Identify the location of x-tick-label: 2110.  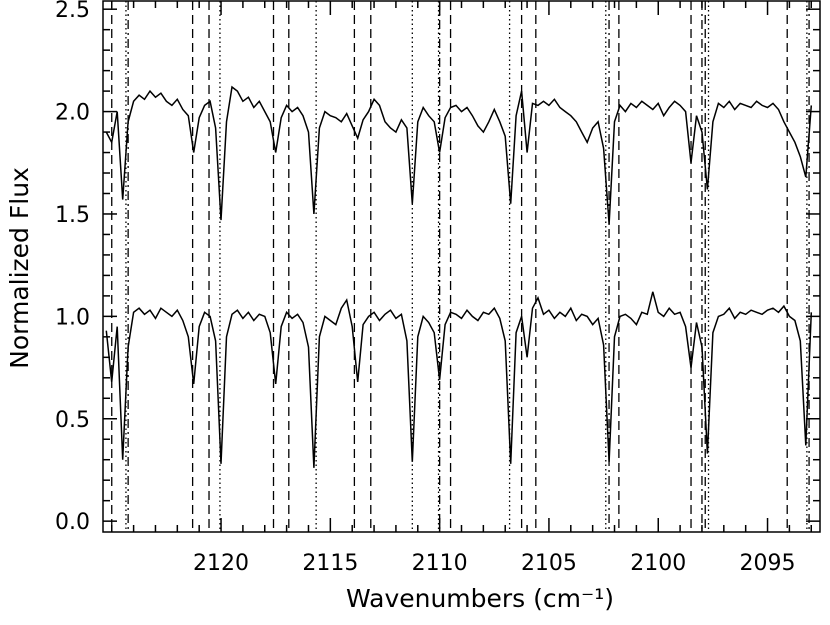
(440, 563).